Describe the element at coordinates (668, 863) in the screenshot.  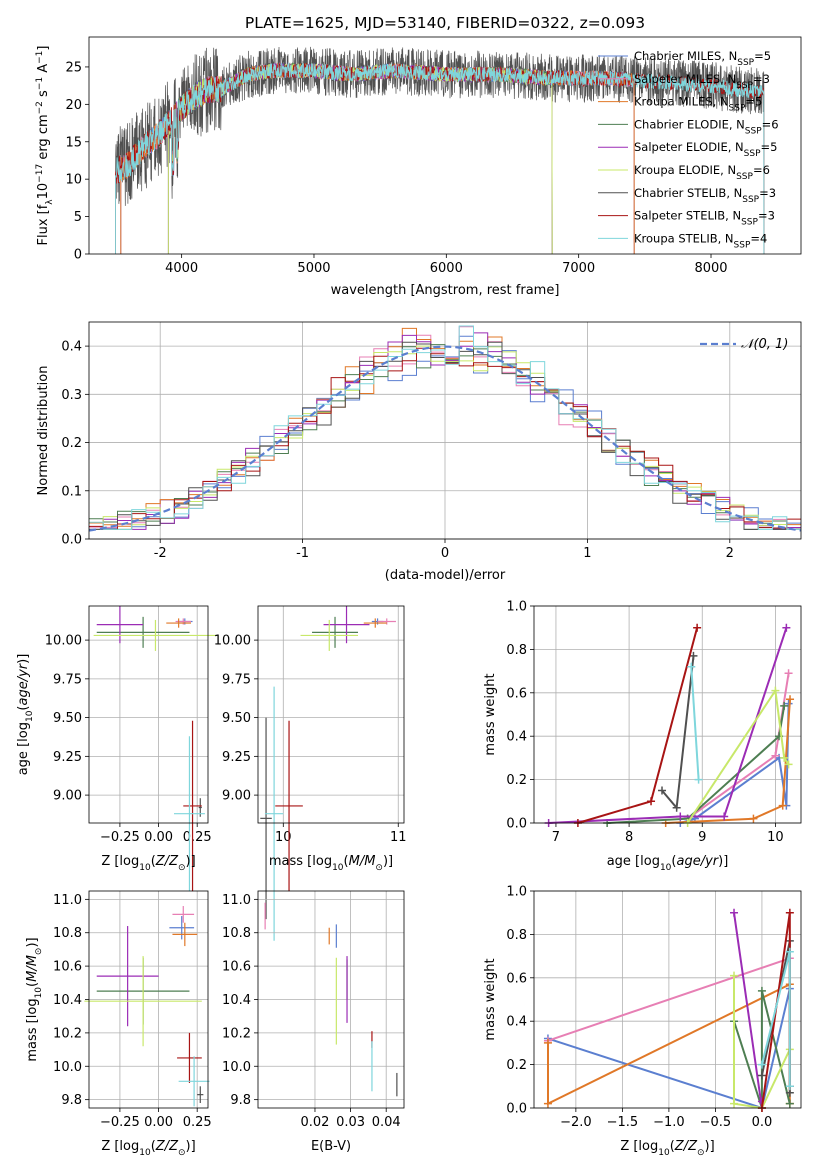
I see `x-axis-label: age [log10(age/yr)]` at that location.